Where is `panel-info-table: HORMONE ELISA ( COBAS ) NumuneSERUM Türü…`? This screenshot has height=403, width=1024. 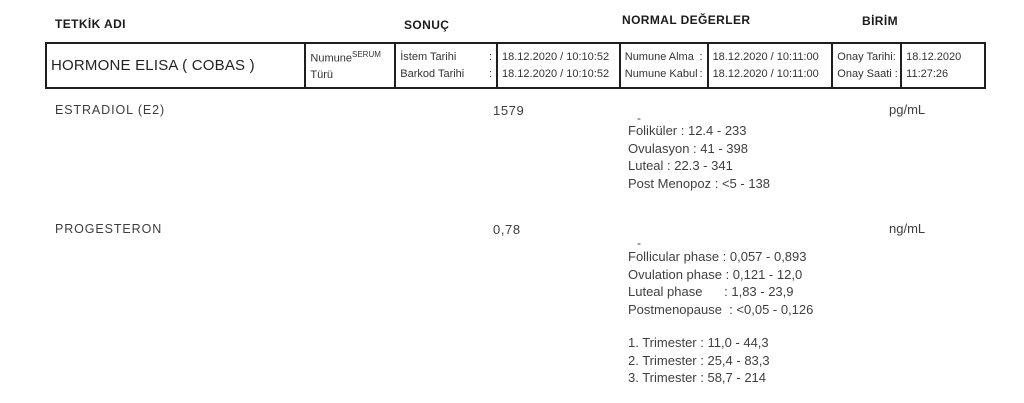 panel-info-table: HORMONE ELISA ( COBAS ) NumuneSERUM Türü… is located at coordinates (515, 65).